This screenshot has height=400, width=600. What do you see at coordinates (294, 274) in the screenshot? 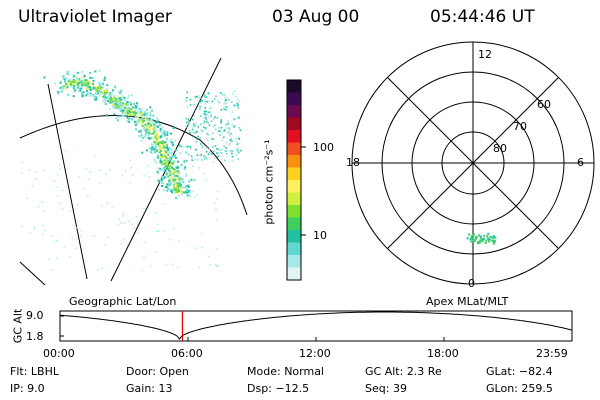
I see `colorbar-segment` at bounding box center [294, 274].